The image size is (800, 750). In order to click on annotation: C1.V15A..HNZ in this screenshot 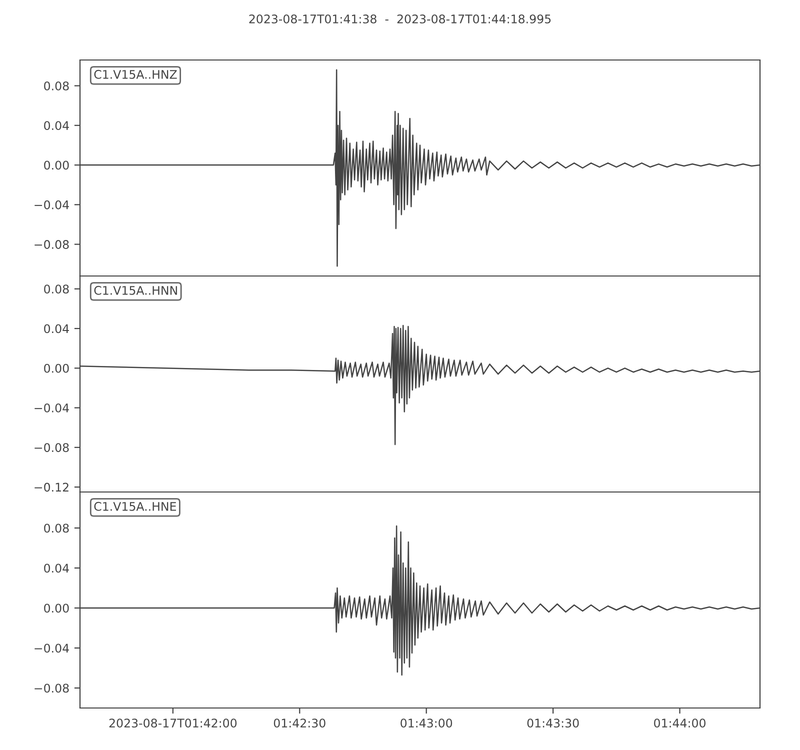, I will do `click(135, 74)`.